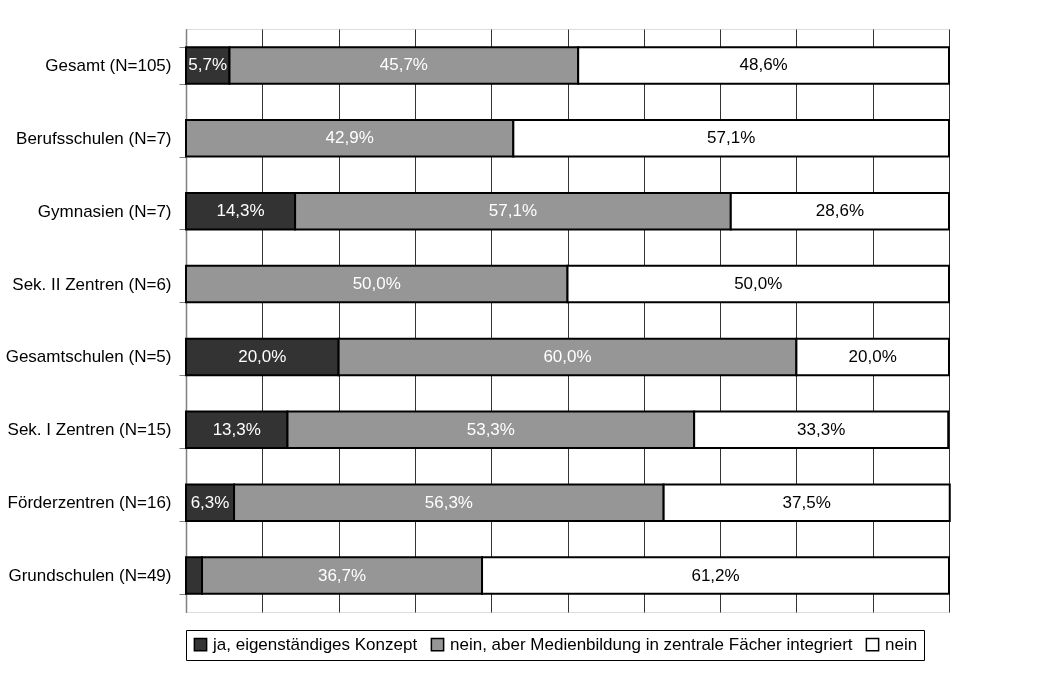 The height and width of the screenshot is (686, 1042). Describe the element at coordinates (448, 502) in the screenshot. I see `data-label: 56,3%` at that location.